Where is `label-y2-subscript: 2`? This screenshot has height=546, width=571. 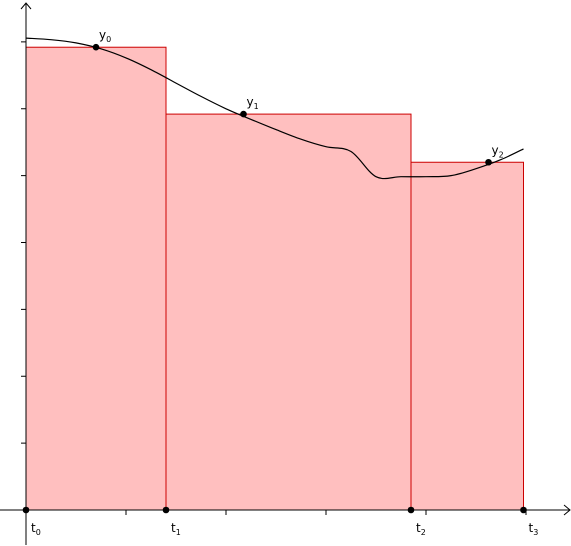
label-y2-subscript: 2 is located at coordinates (501, 154).